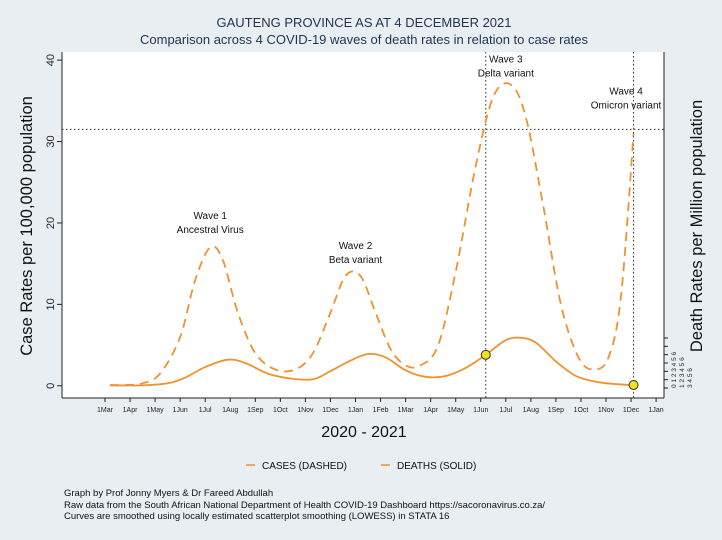  What do you see at coordinates (27, 226) in the screenshot?
I see `y-axis-left-label: Case Rates per 100,000 population` at bounding box center [27, 226].